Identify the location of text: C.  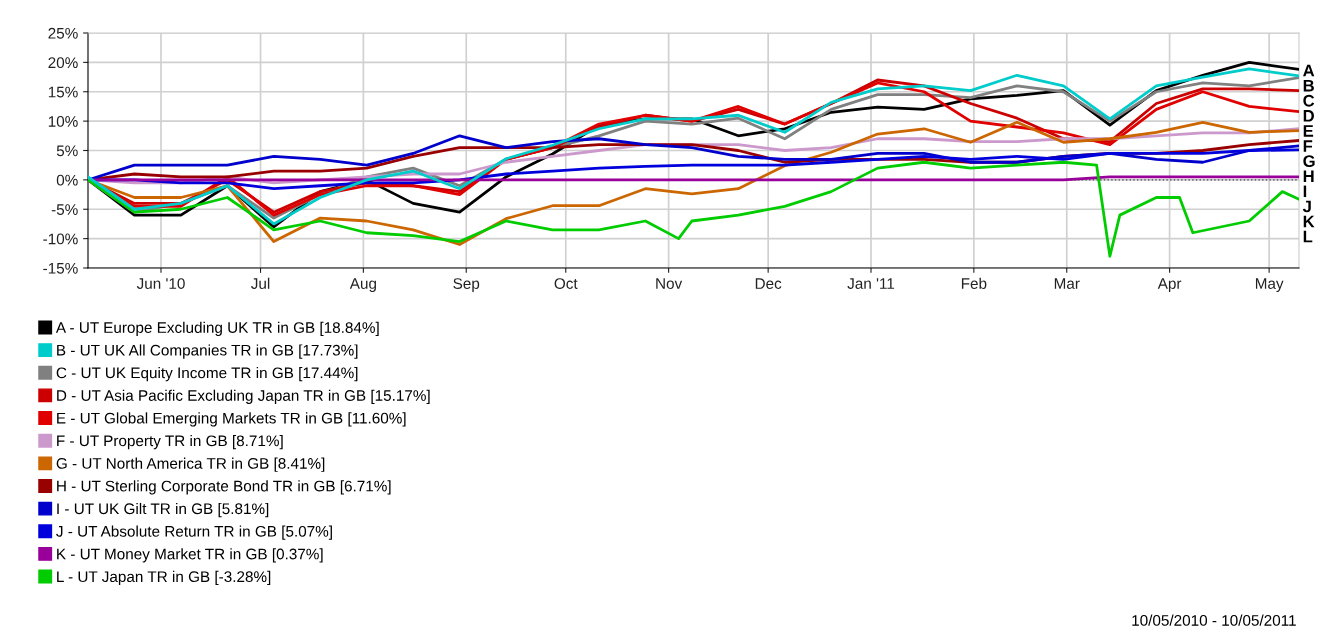
(1309, 100).